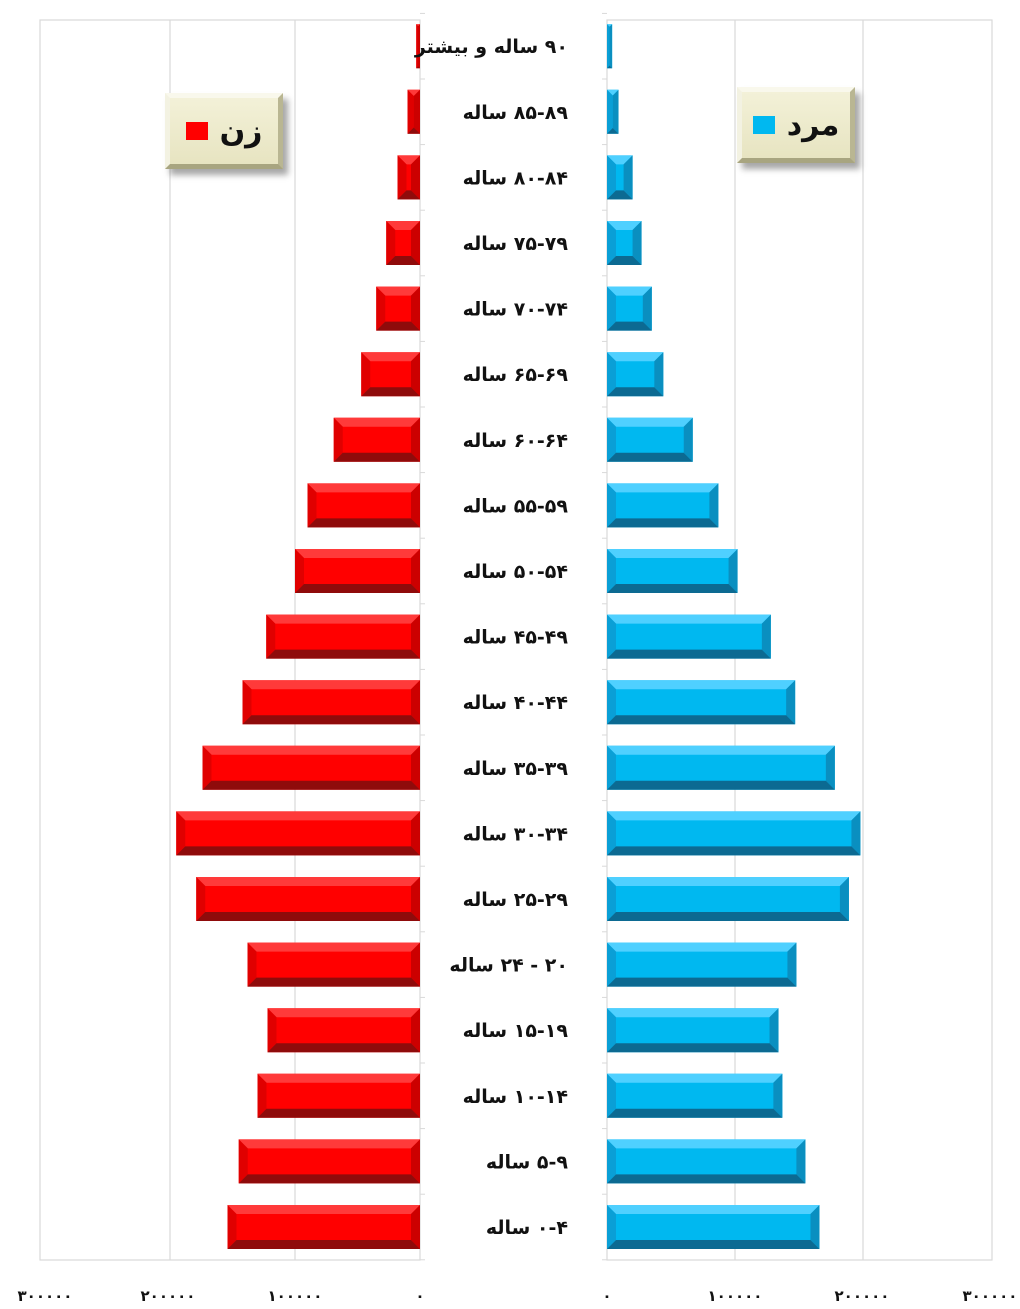 The image size is (1020, 1309). I want to click on age-group-label: ۱۰-۱۴ ساله, so click(515, 1097).